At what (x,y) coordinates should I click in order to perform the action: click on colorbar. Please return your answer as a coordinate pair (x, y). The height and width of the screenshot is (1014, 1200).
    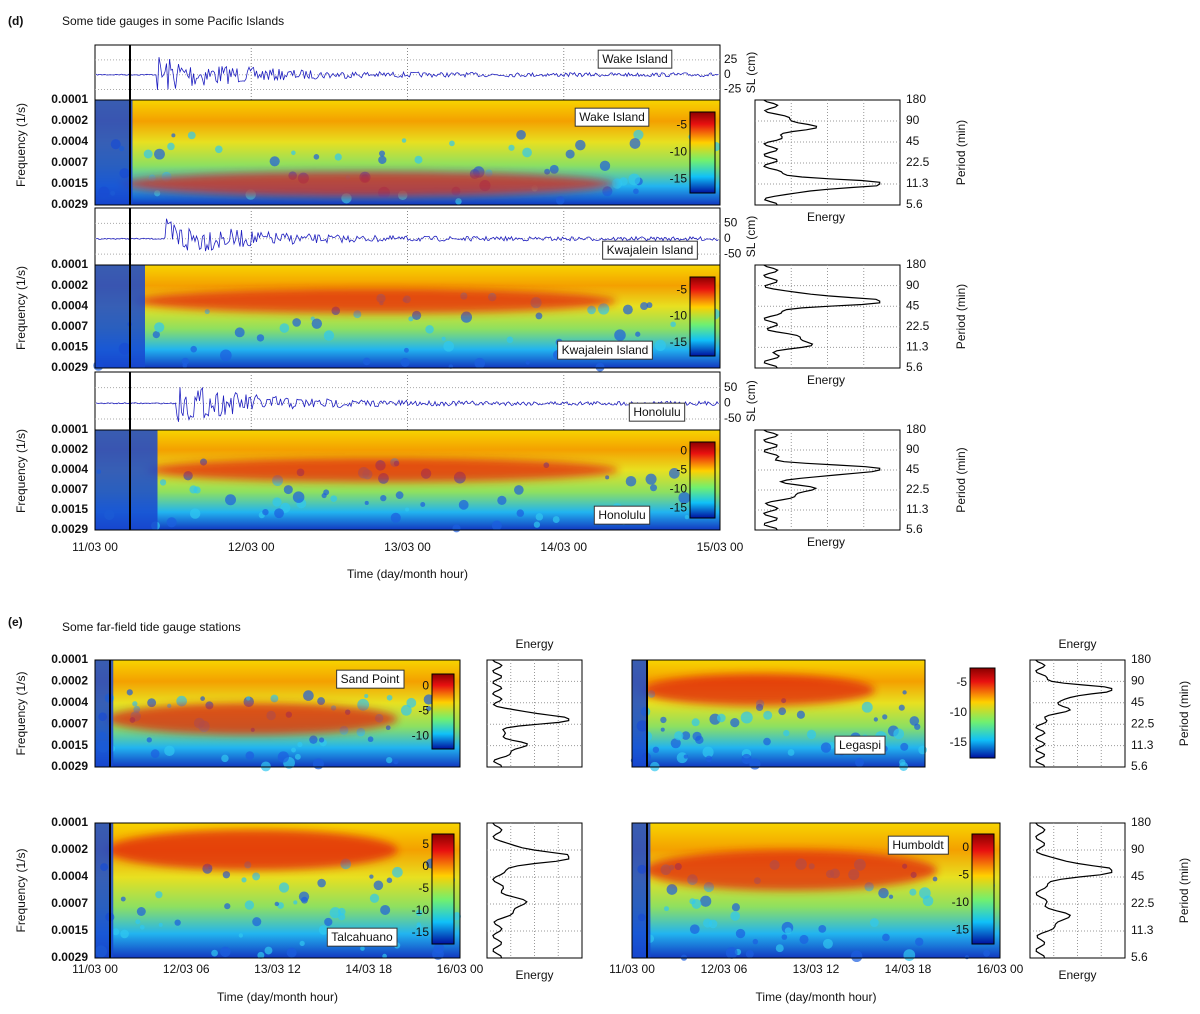
    Looking at the image, I should click on (443, 711).